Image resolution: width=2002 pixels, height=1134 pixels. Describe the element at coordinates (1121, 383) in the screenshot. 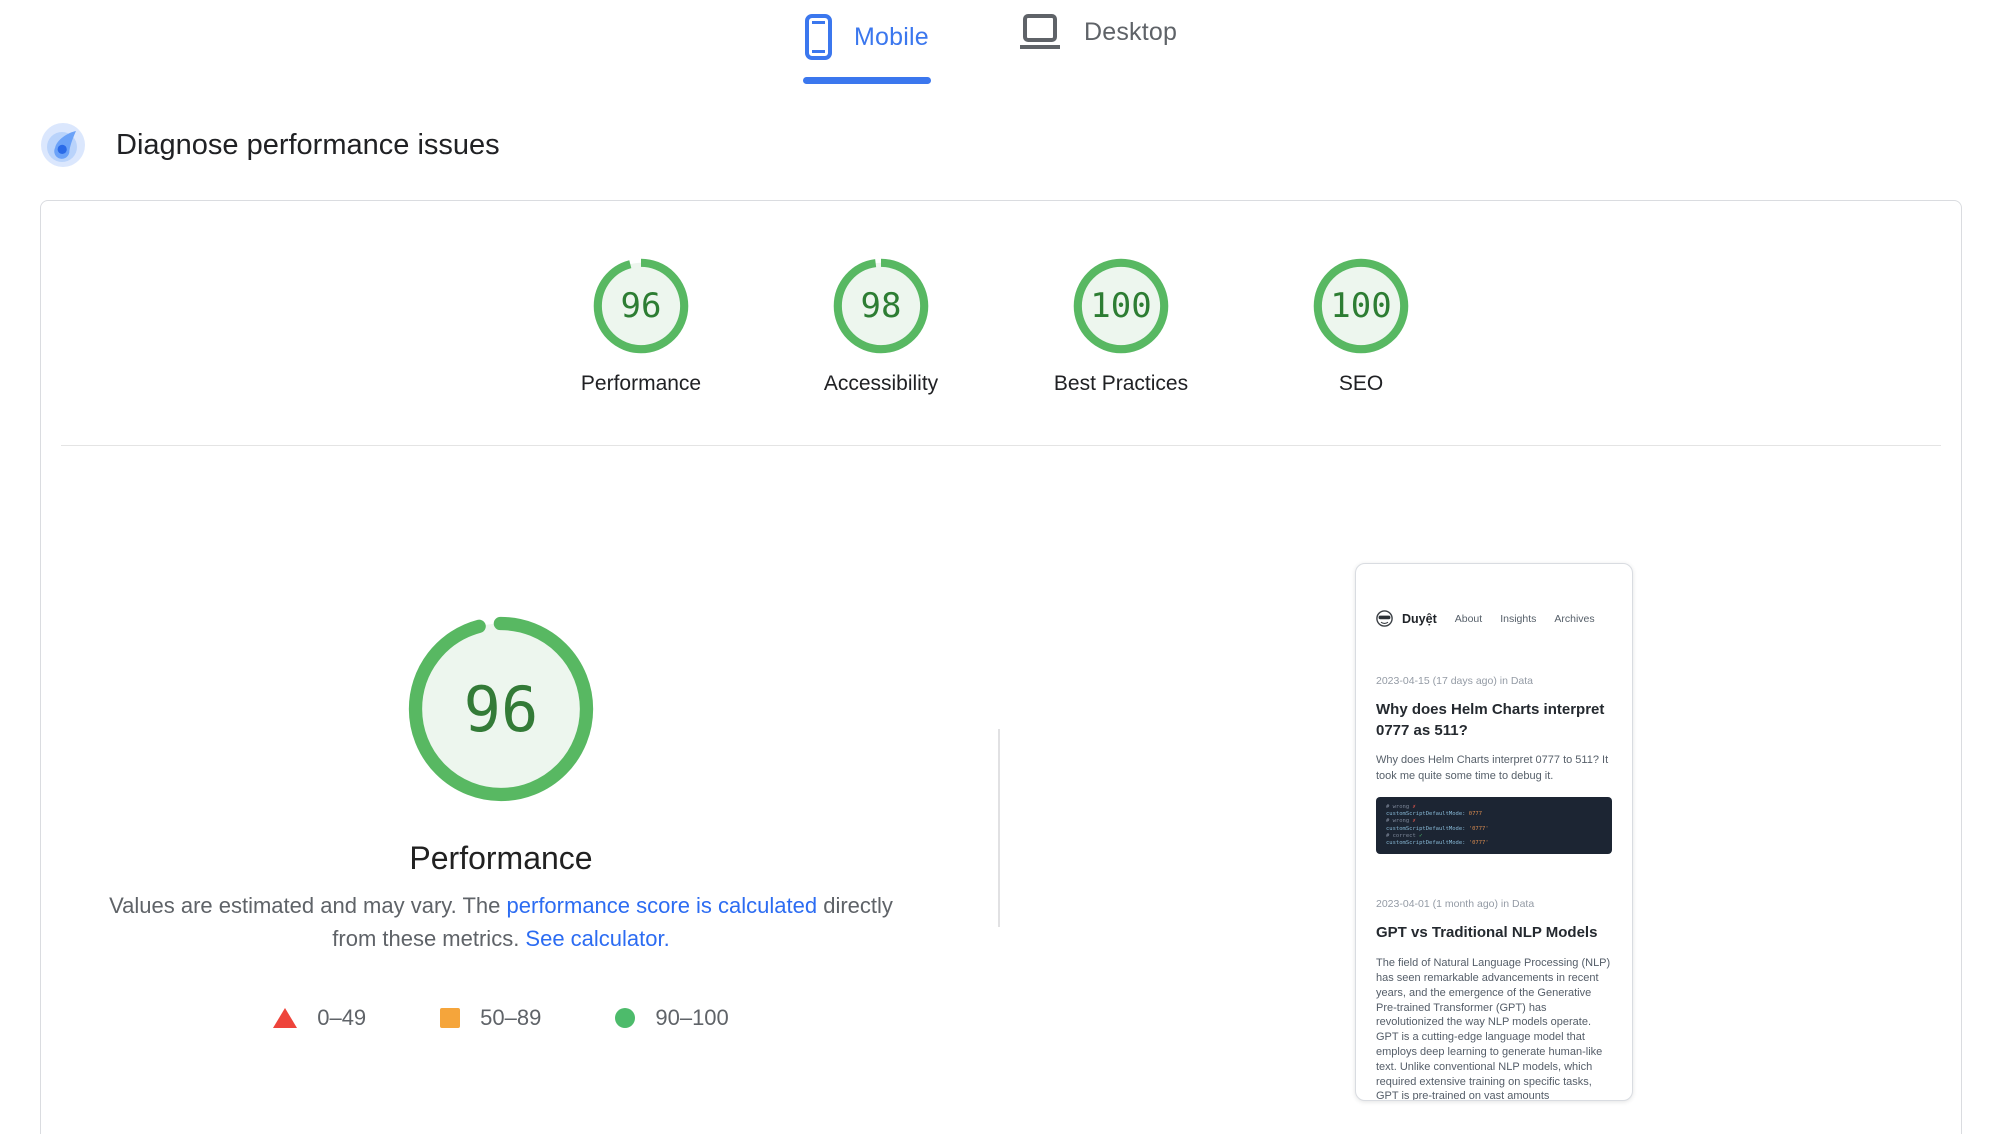

I see `score-label: Best Practices` at that location.